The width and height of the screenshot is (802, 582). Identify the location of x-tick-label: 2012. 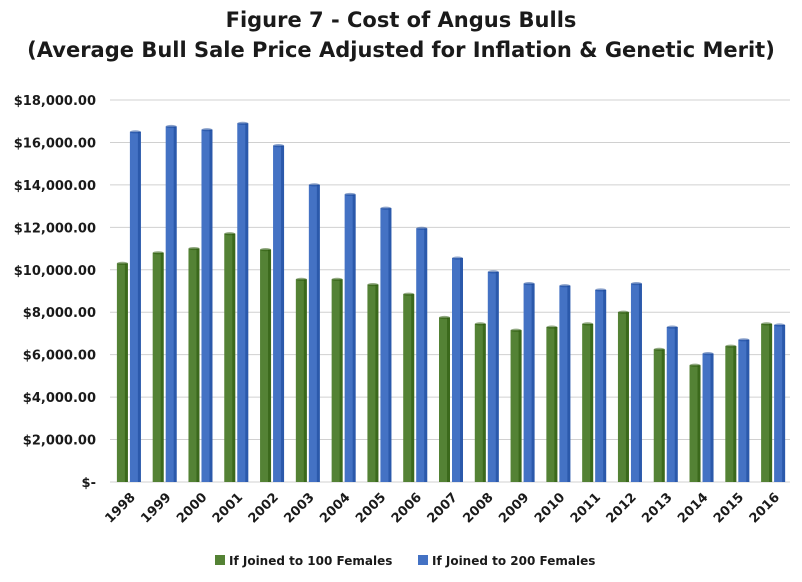
(622, 508).